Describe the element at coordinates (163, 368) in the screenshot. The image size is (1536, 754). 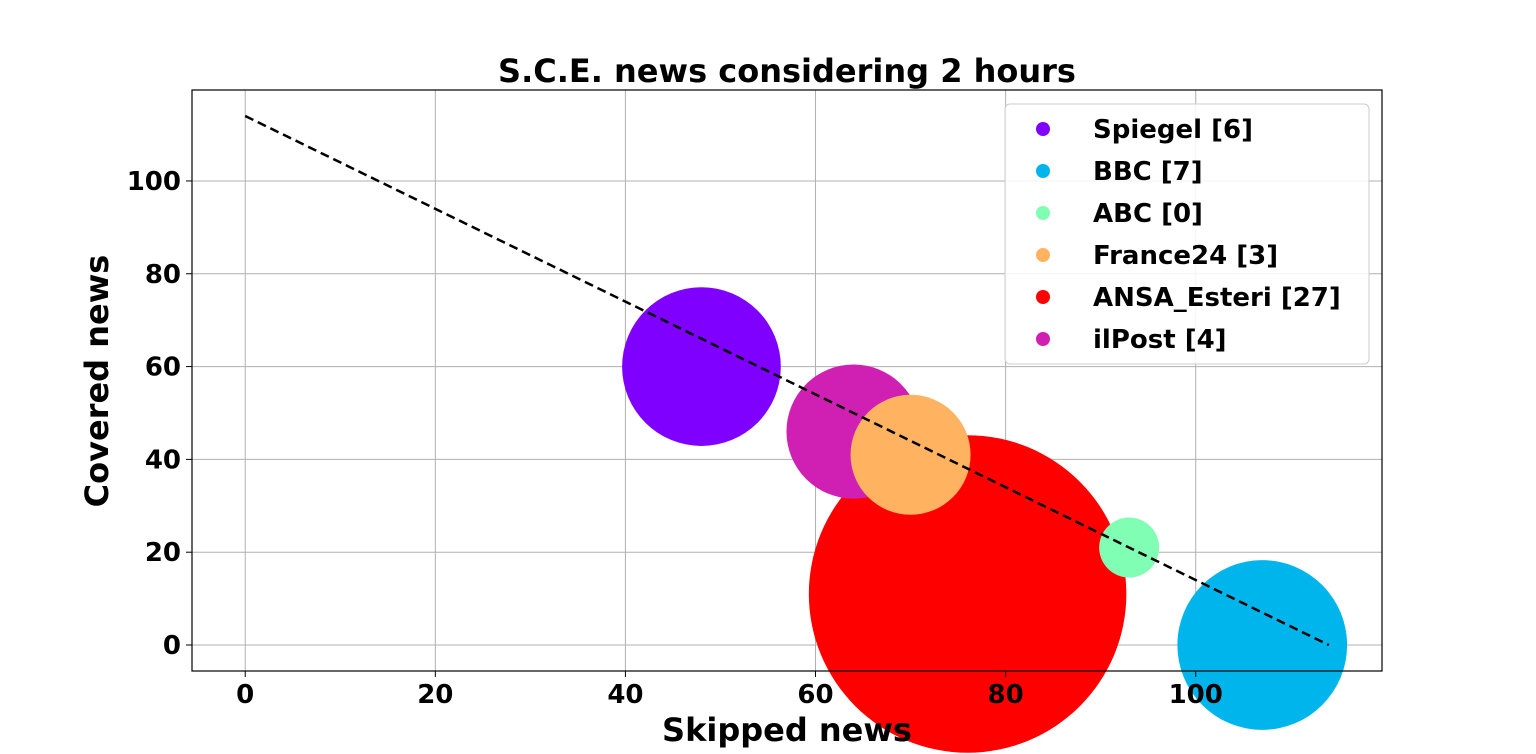
I see `y-tick-label: 60` at that location.